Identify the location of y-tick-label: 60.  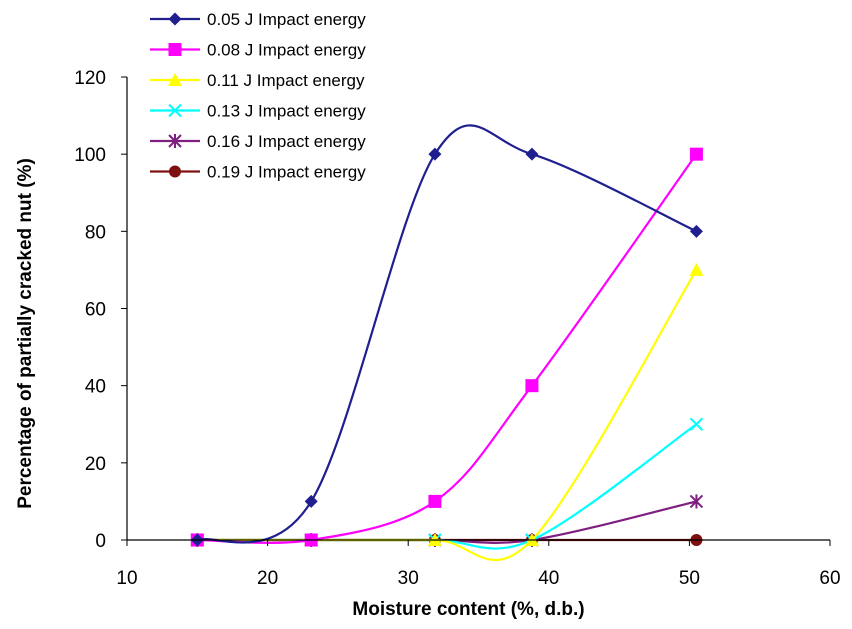
(95, 310).